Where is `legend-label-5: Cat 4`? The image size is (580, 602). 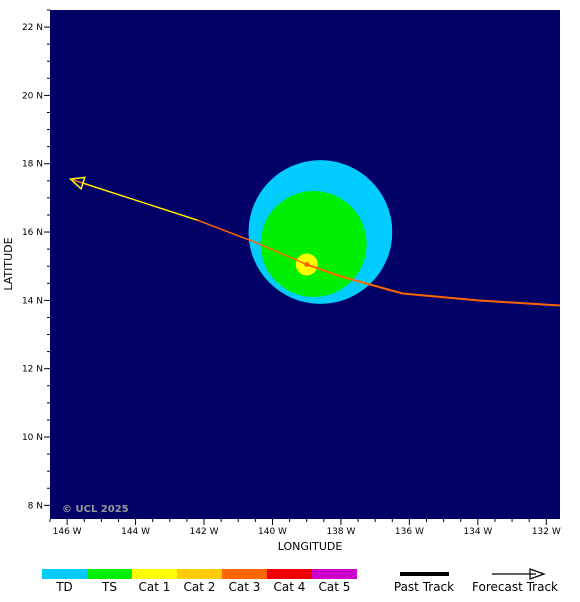
legend-label-5: Cat 4 is located at coordinates (290, 587).